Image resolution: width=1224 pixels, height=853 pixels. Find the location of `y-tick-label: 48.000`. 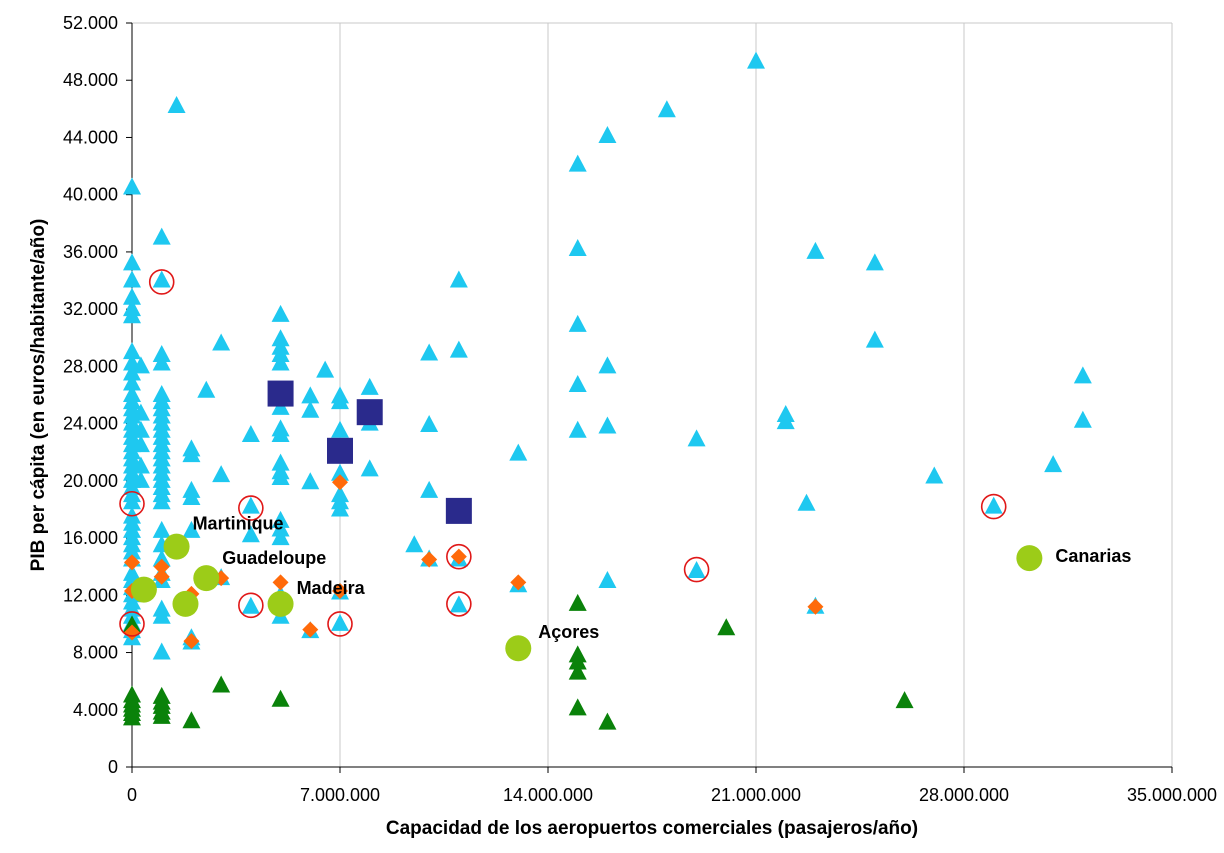

y-tick-label: 48.000 is located at coordinates (90, 80).